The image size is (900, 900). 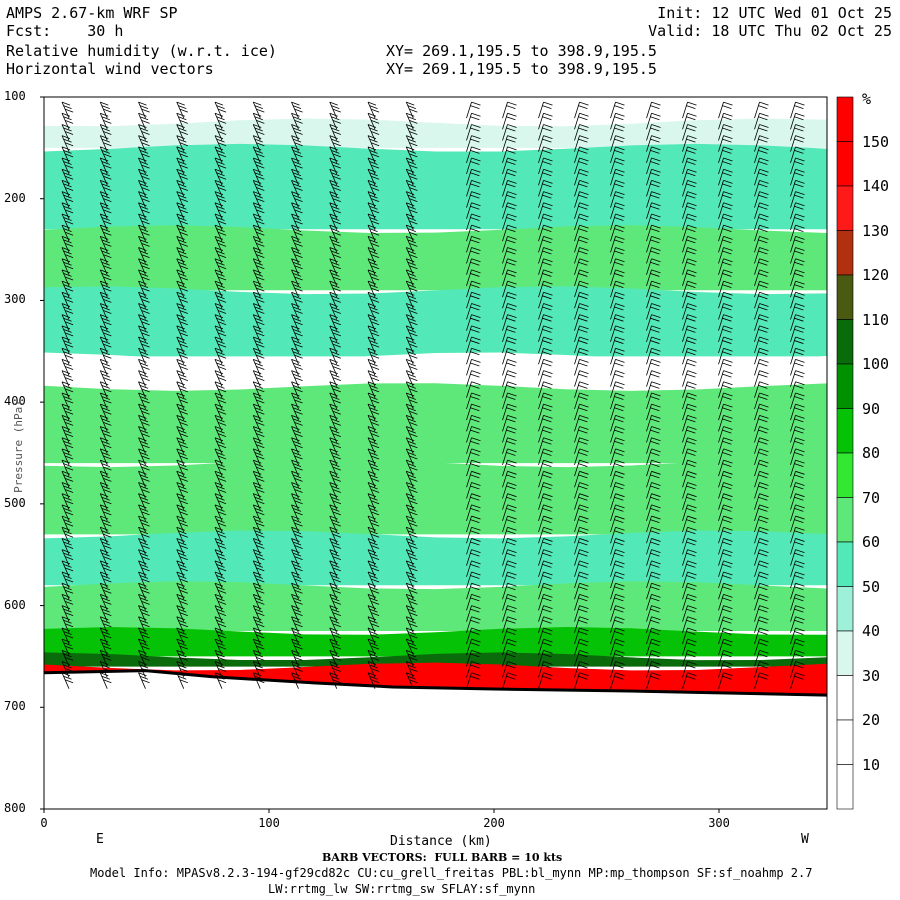 I want to click on rh-band, so click(x=435, y=321).